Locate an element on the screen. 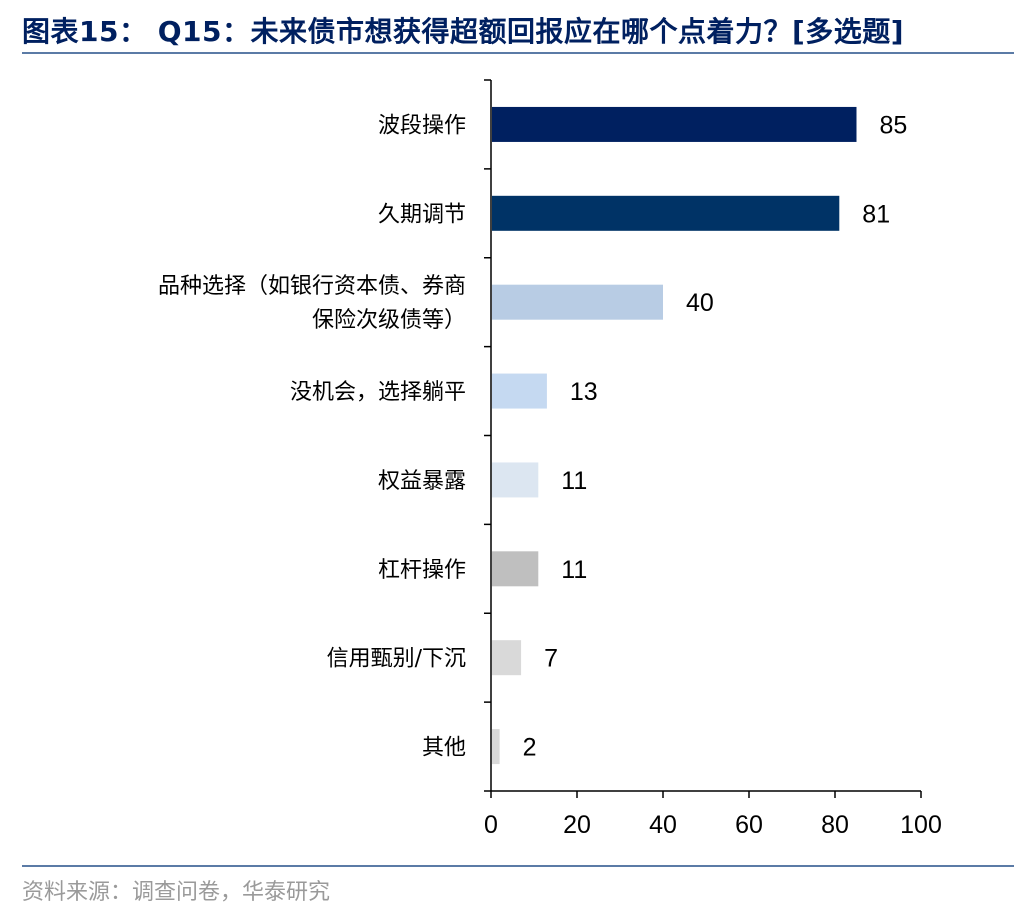 The width and height of the screenshot is (1036, 916). title-divider is located at coordinates (518, 53).